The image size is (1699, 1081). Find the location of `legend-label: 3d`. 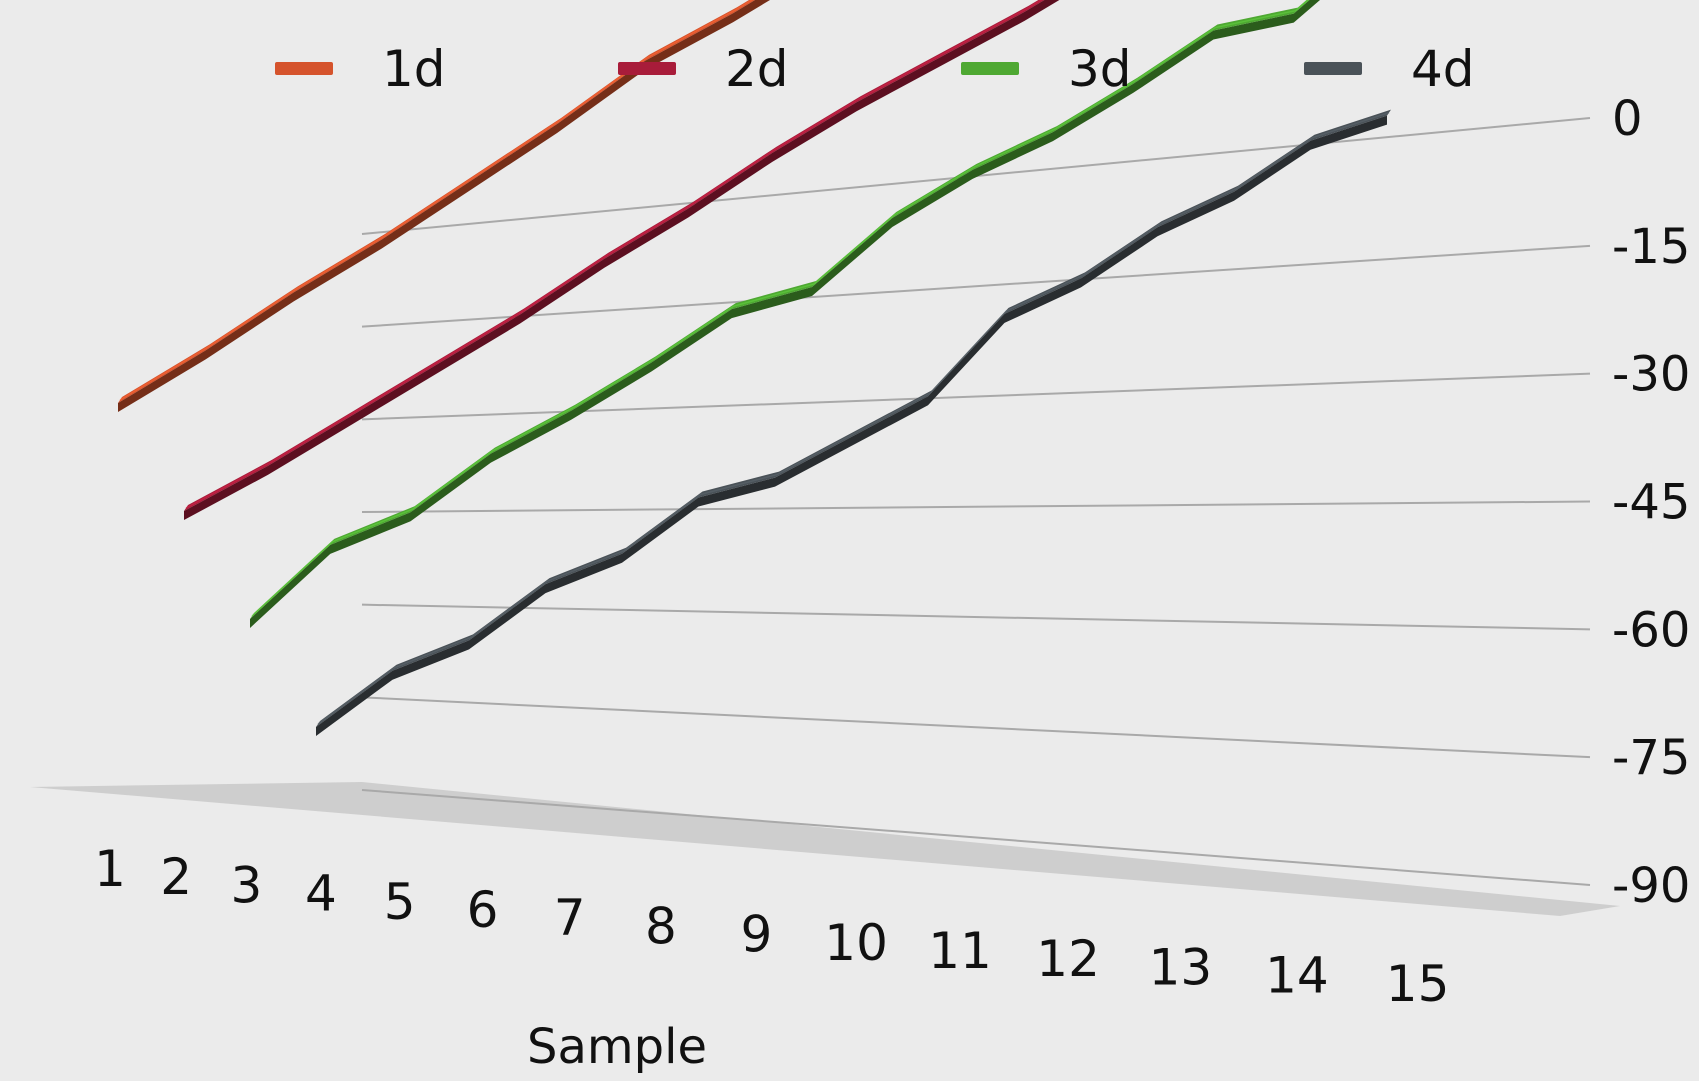

legend-label: 3d is located at coordinates (1100, 69).